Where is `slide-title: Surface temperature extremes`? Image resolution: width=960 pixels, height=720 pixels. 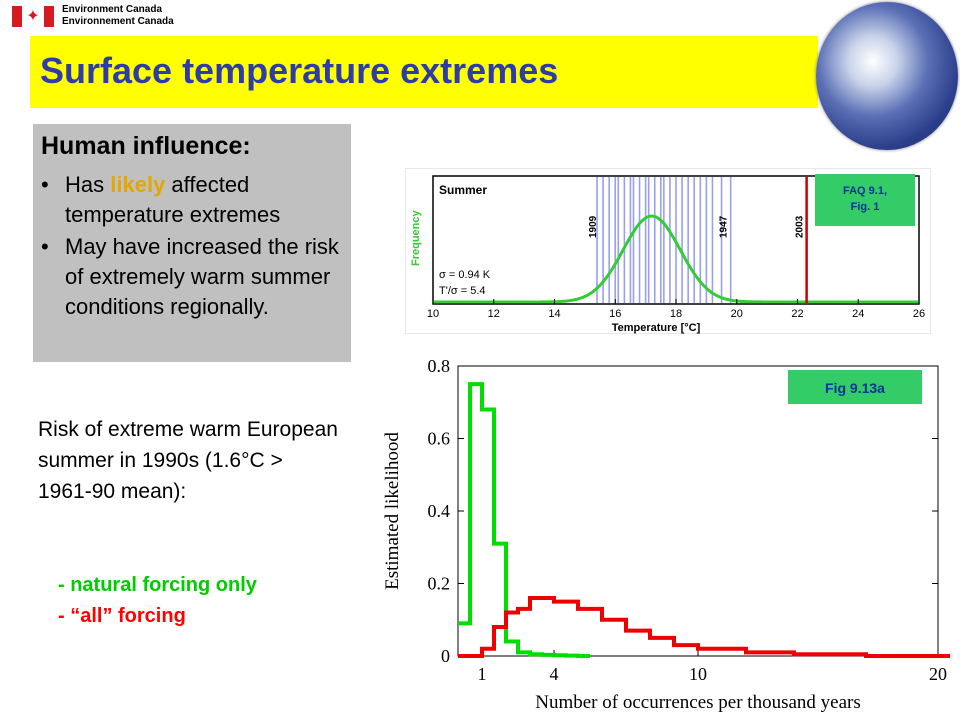 slide-title: Surface temperature extremes is located at coordinates (299, 70).